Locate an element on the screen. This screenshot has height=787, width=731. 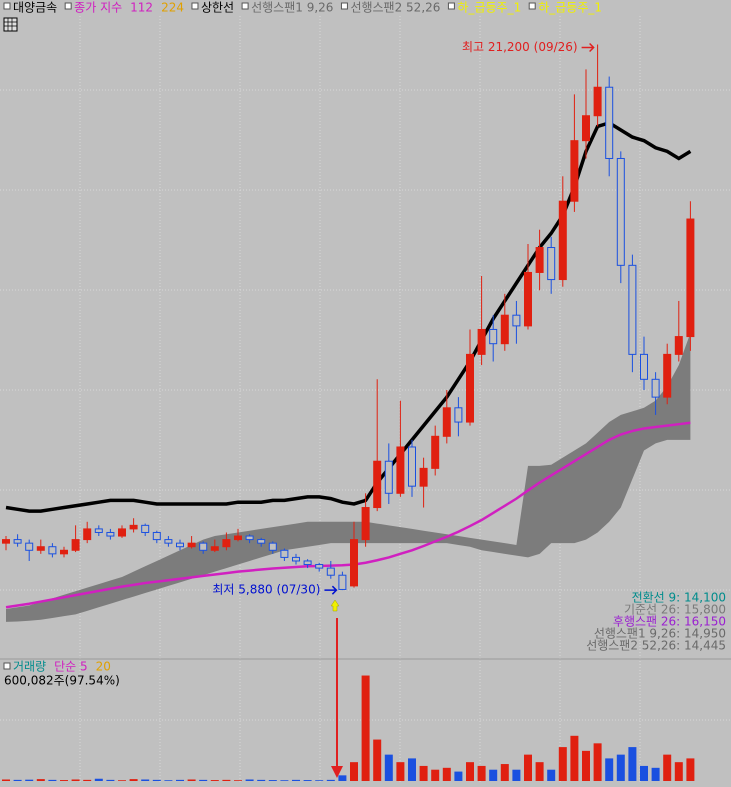
volume-info: 600,082주(97.54%) is located at coordinates (62, 681).